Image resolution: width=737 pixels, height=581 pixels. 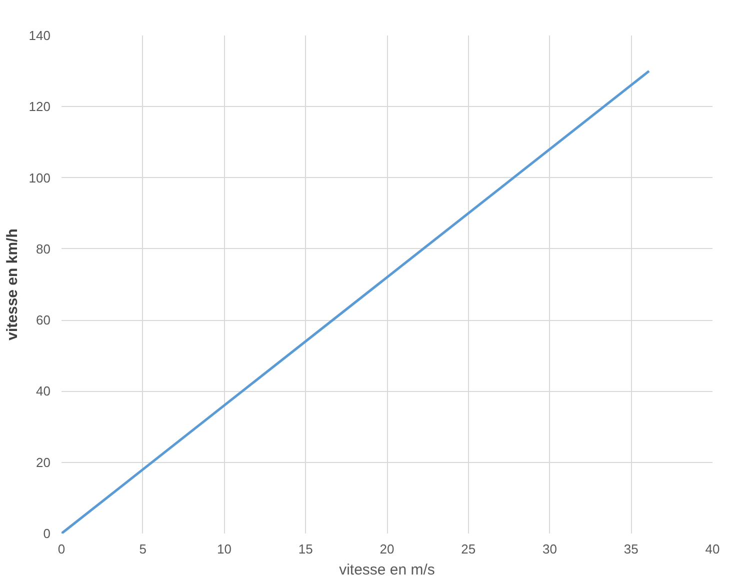 What do you see at coordinates (387, 570) in the screenshot?
I see `x-axis-title: vitesse en m/s` at bounding box center [387, 570].